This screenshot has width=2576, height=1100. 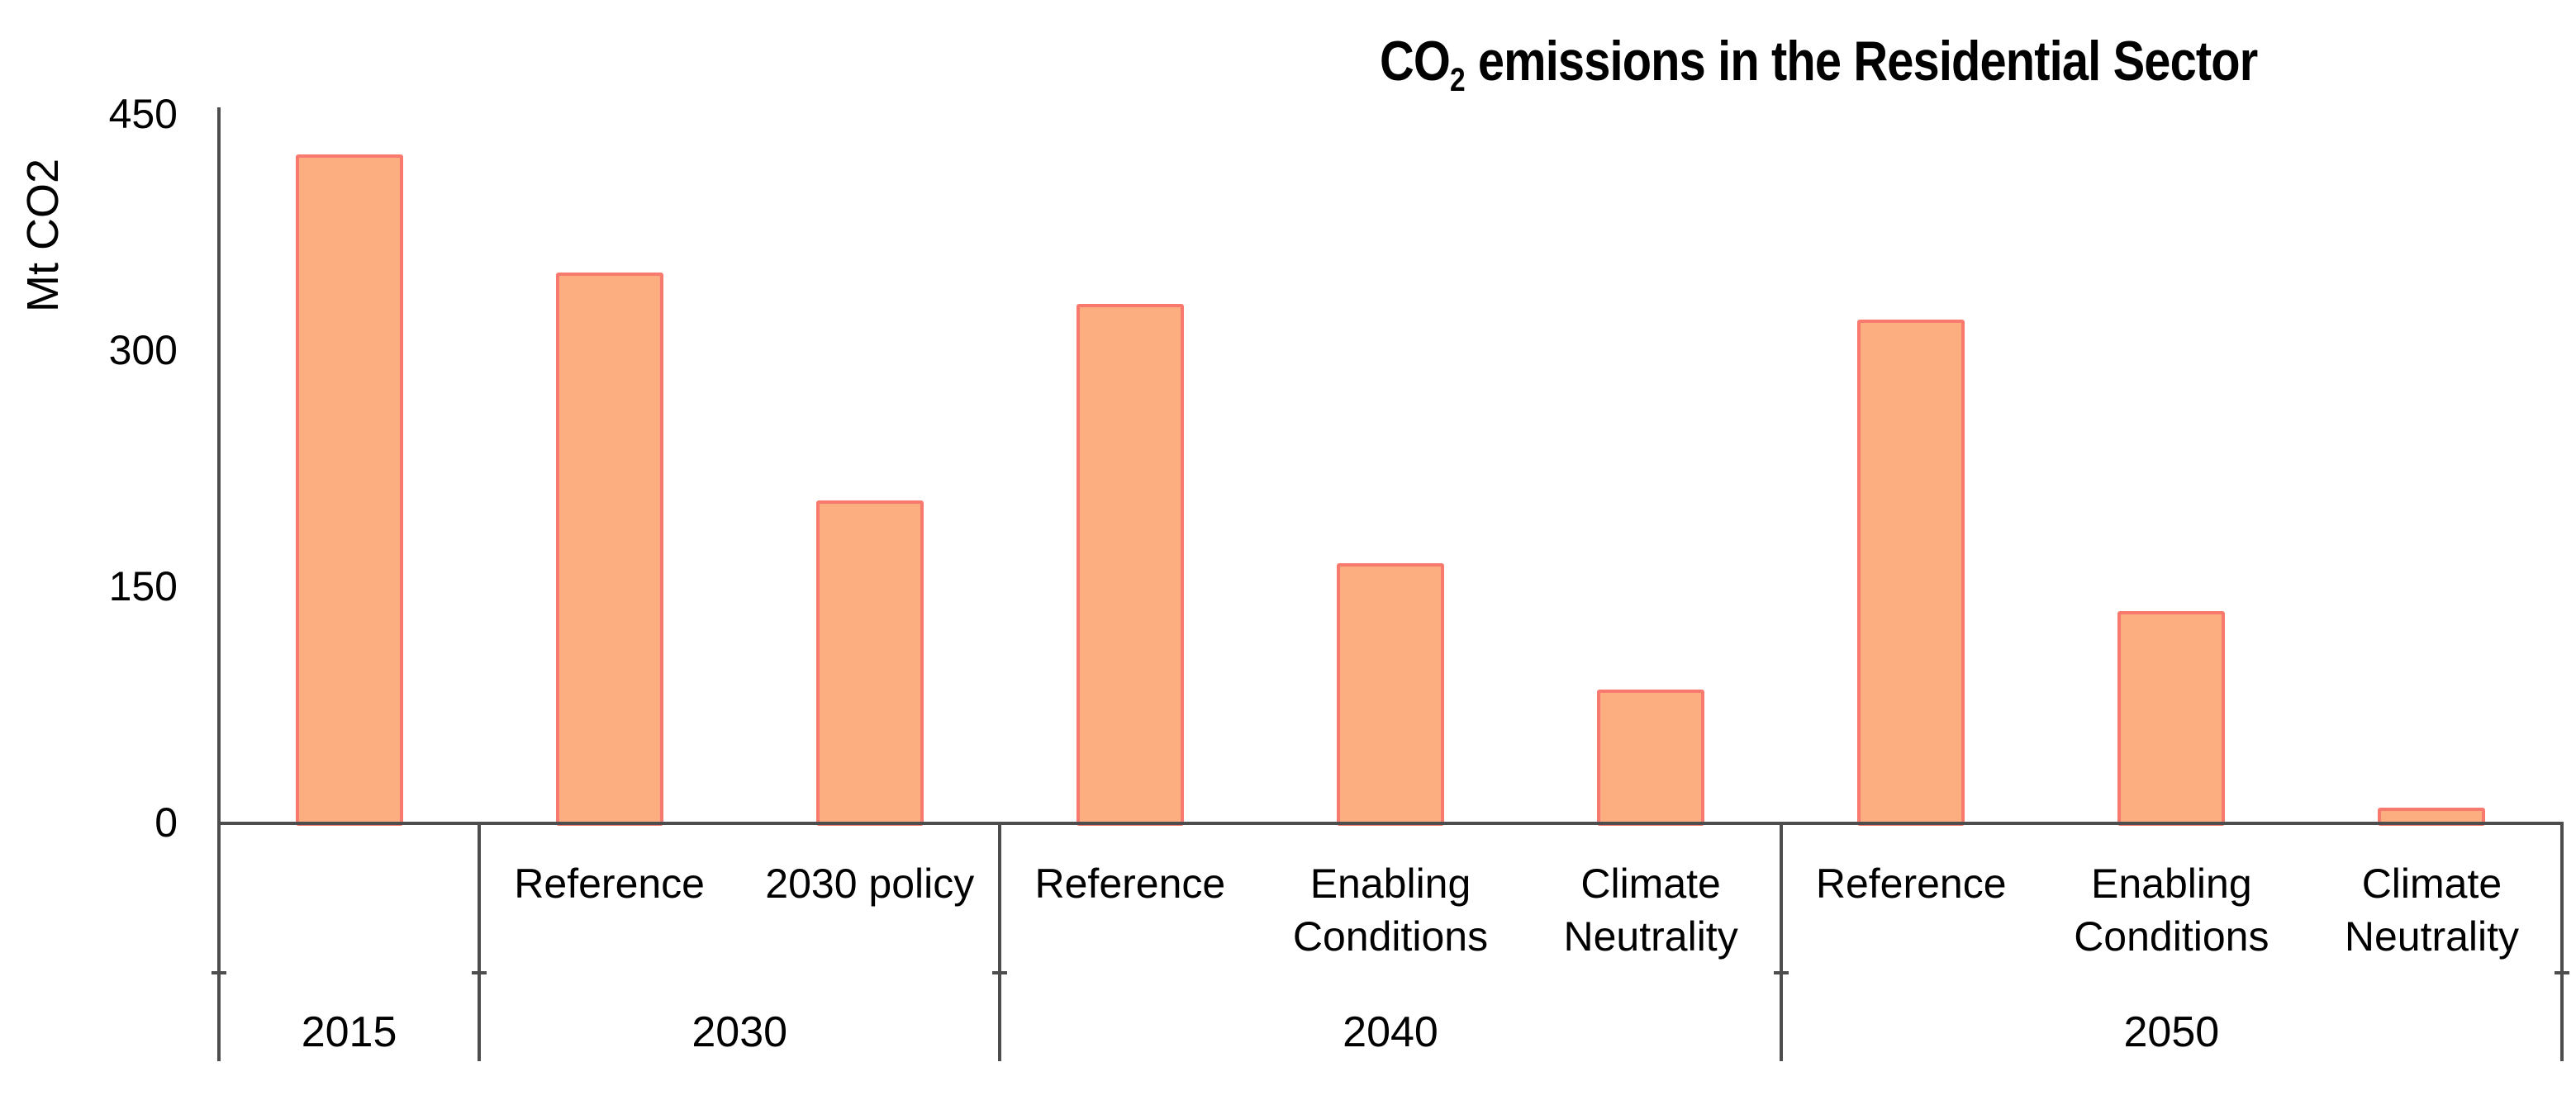 What do you see at coordinates (1458, 79) in the screenshot?
I see `chart-title-subscript: 2` at bounding box center [1458, 79].